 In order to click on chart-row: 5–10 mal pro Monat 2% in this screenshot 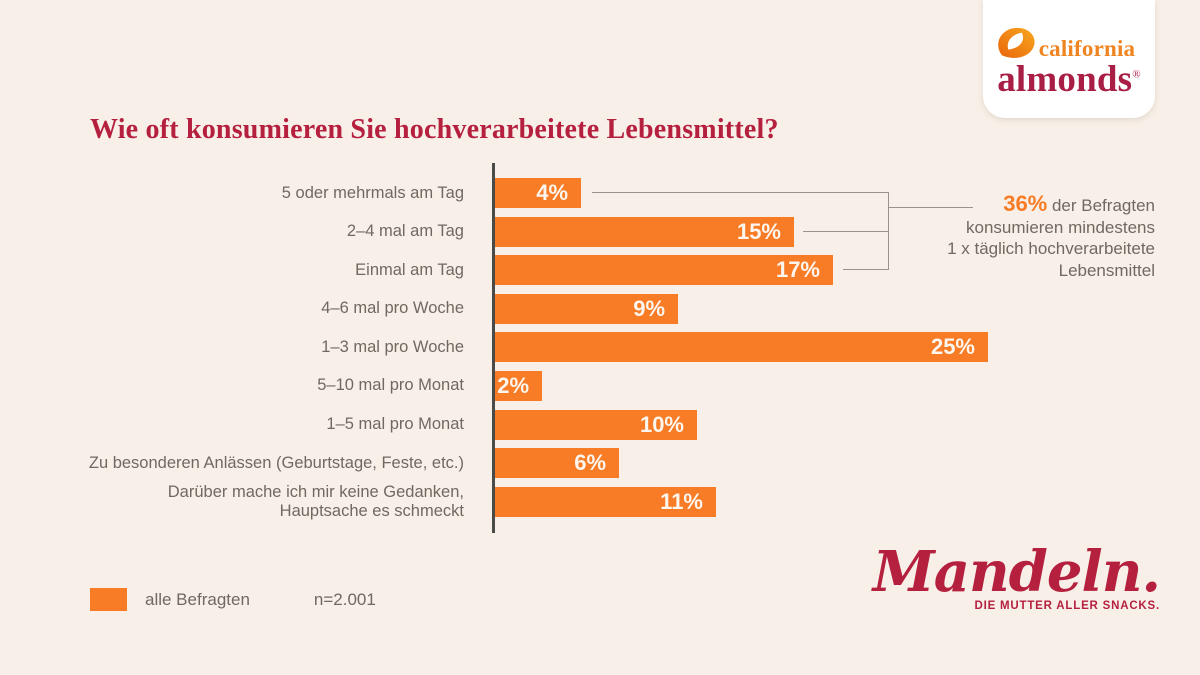, I will do `click(500, 385)`.